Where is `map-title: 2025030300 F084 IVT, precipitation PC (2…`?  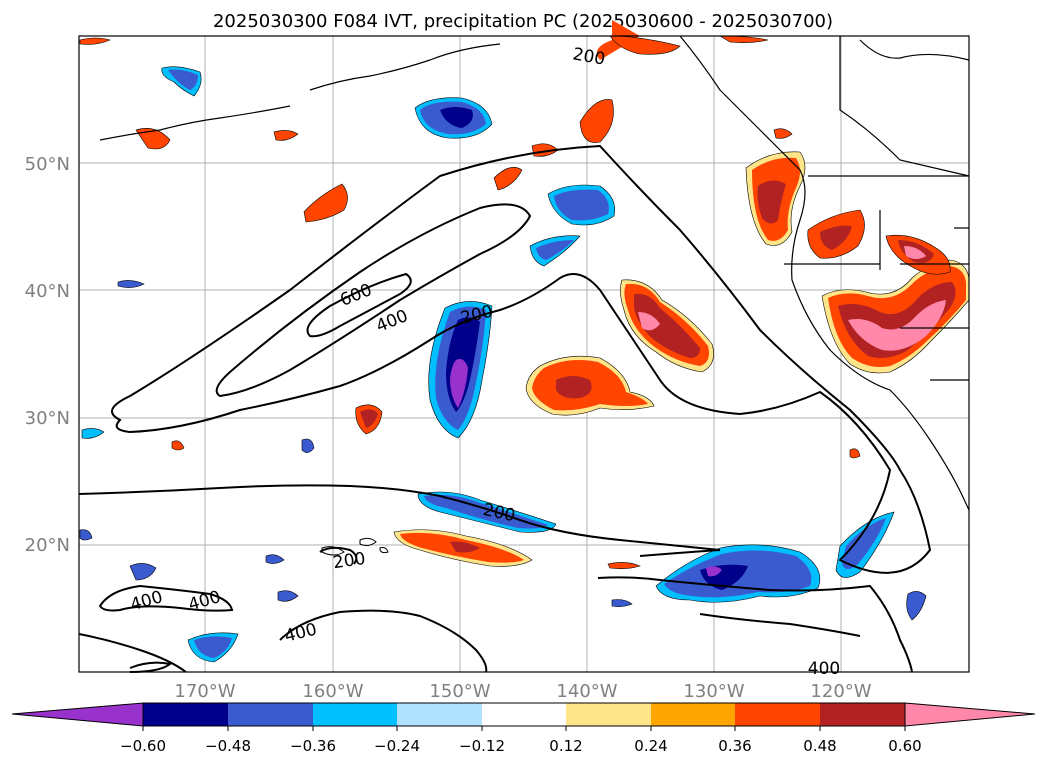 map-title: 2025030300 F084 IVT, precipitation PC (2… is located at coordinates (523, 21).